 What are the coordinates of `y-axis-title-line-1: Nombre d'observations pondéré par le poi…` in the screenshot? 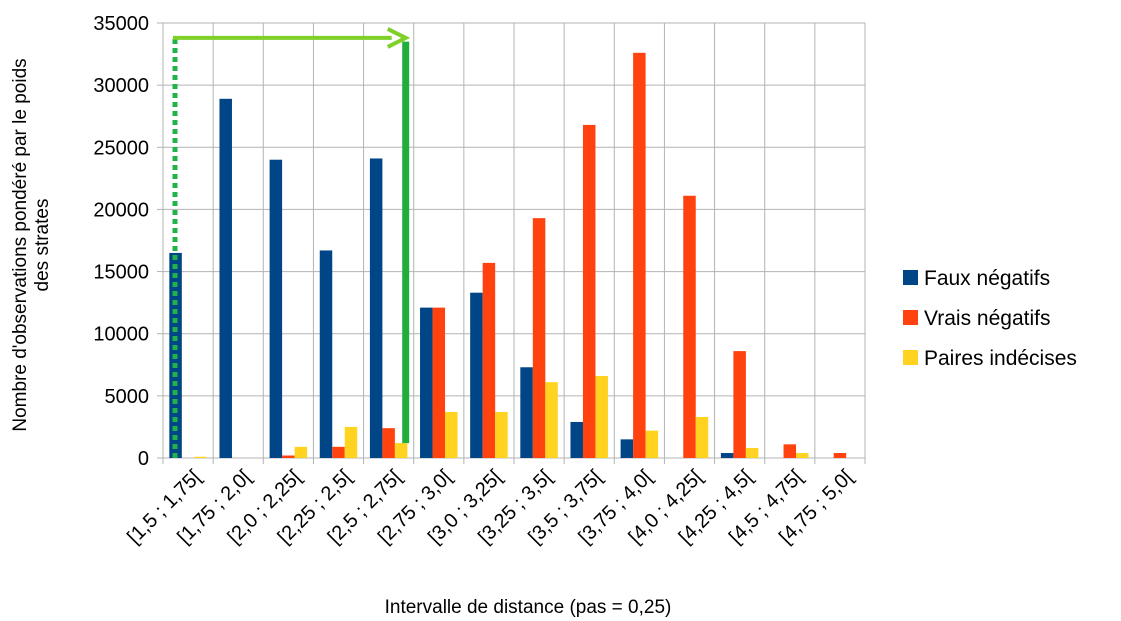 It's located at (20, 244).